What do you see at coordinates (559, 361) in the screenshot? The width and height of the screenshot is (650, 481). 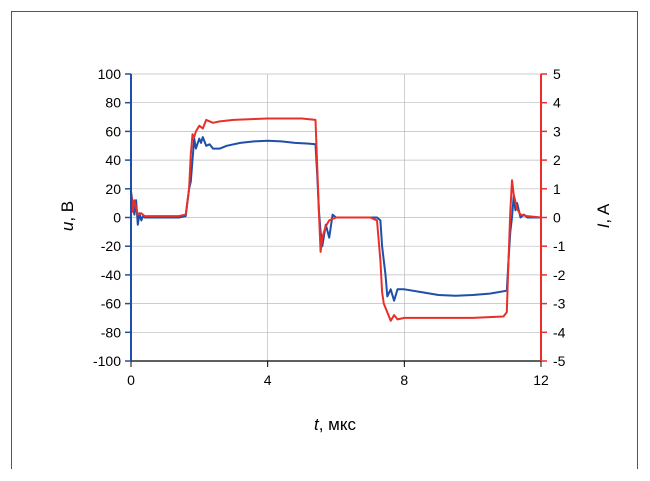 I see `y-right-tick-label: -5` at bounding box center [559, 361].